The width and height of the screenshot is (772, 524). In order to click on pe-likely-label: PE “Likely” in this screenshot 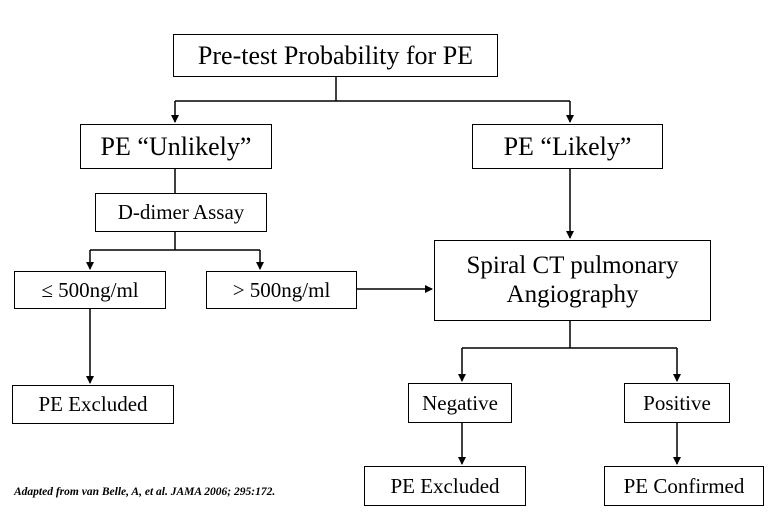, I will do `click(567, 146)`.